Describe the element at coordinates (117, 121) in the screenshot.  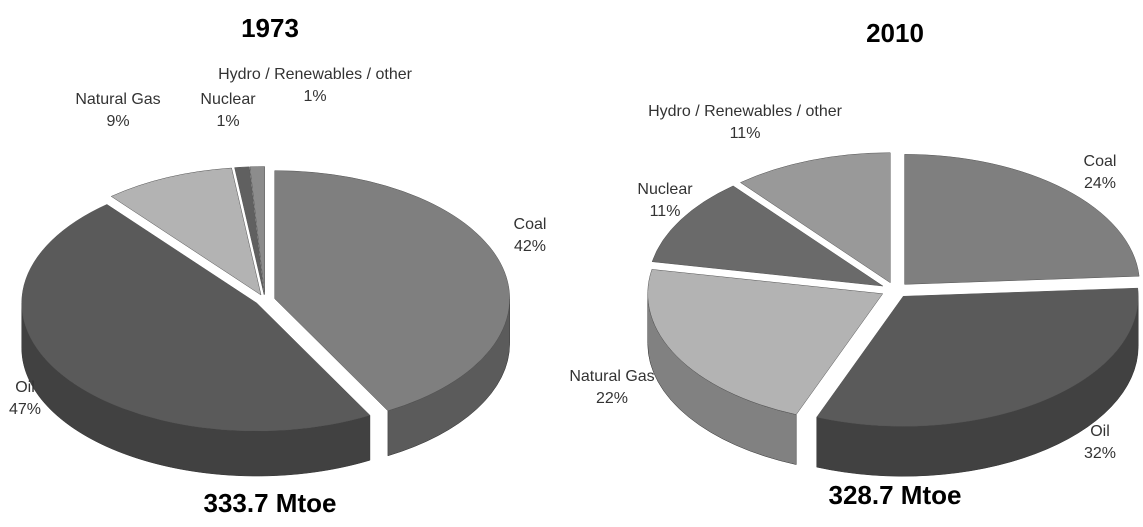
I see `slice-value-label: 9%` at that location.